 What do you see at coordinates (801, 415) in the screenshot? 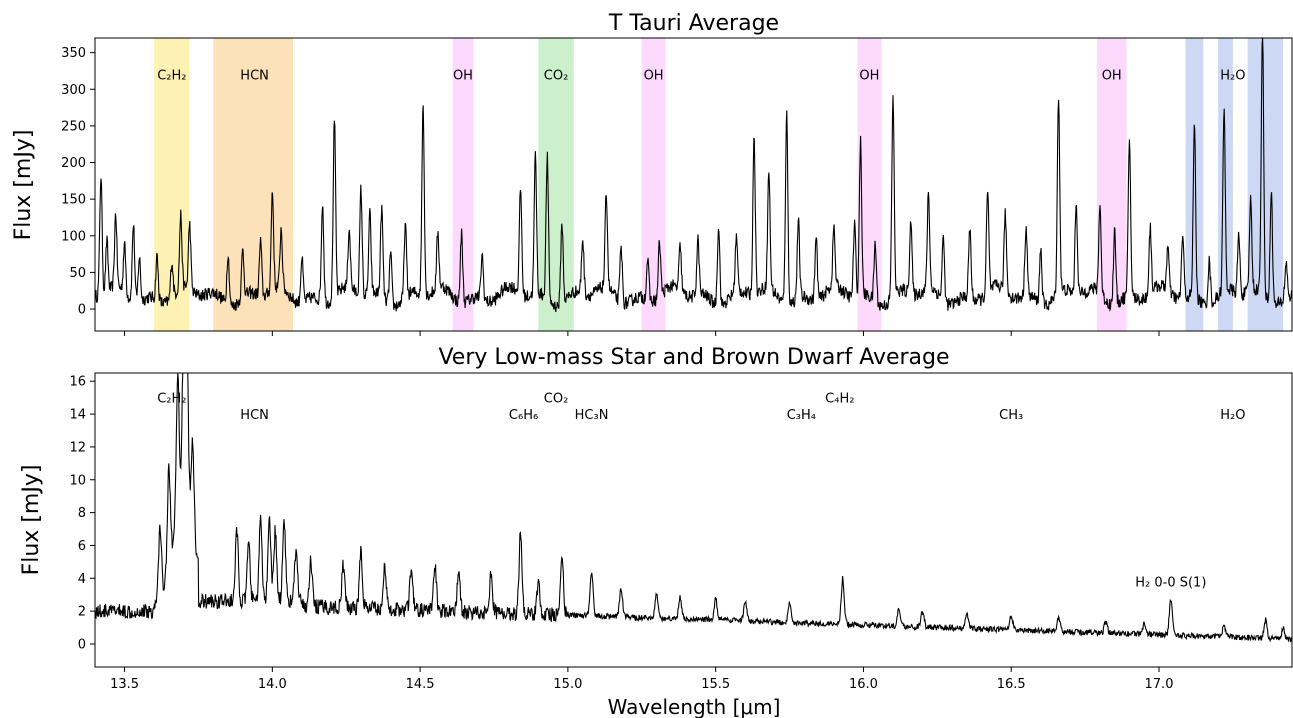
I see `species-label: C₃H₄` at bounding box center [801, 415].